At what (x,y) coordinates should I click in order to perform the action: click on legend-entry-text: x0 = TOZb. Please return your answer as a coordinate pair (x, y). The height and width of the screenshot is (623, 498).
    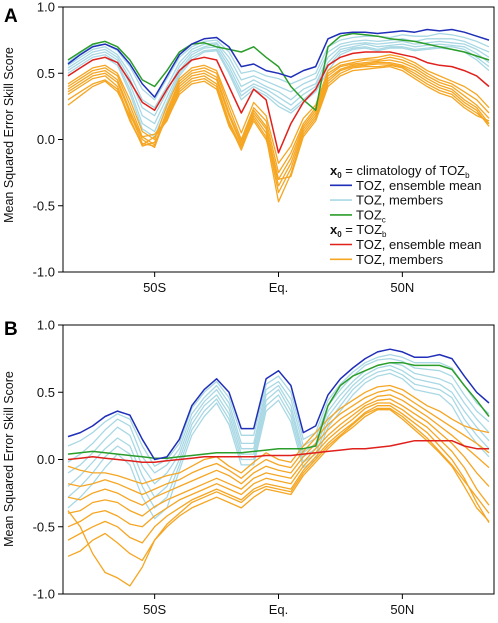
    Looking at the image, I should click on (358, 230).